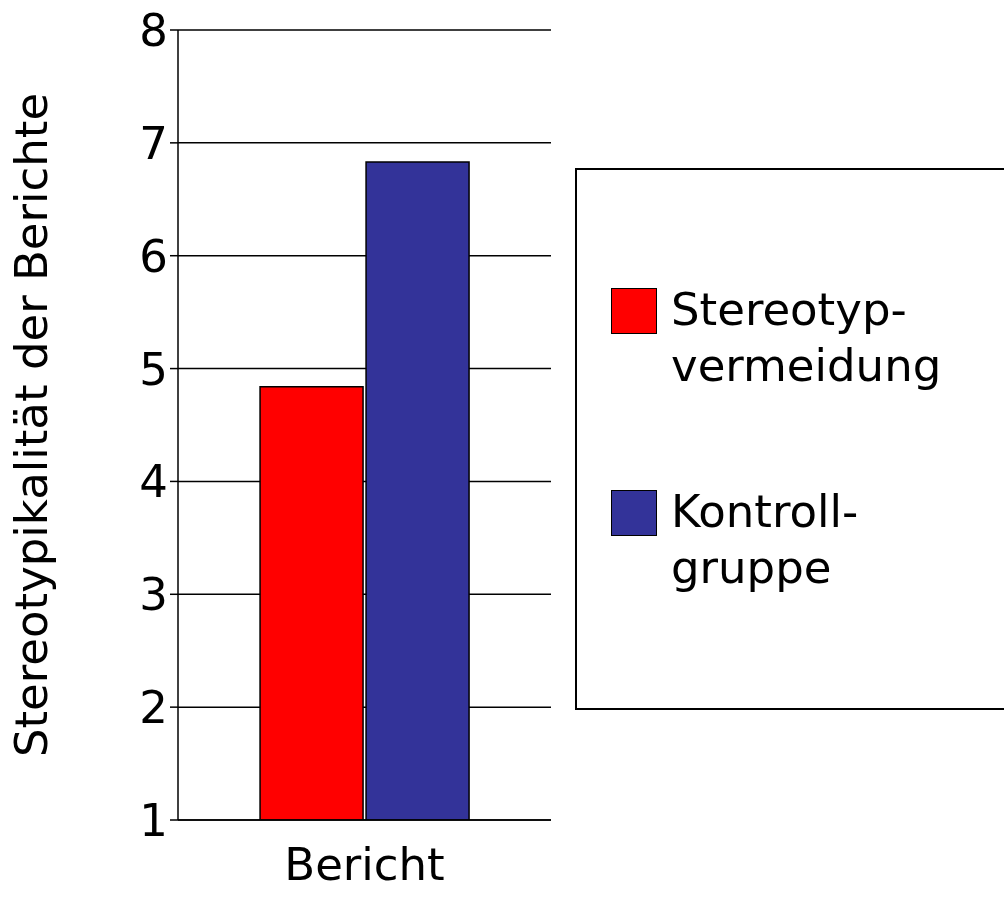 The width and height of the screenshot is (1004, 921). What do you see at coordinates (364, 864) in the screenshot?
I see `x-tick-label: Bericht` at bounding box center [364, 864].